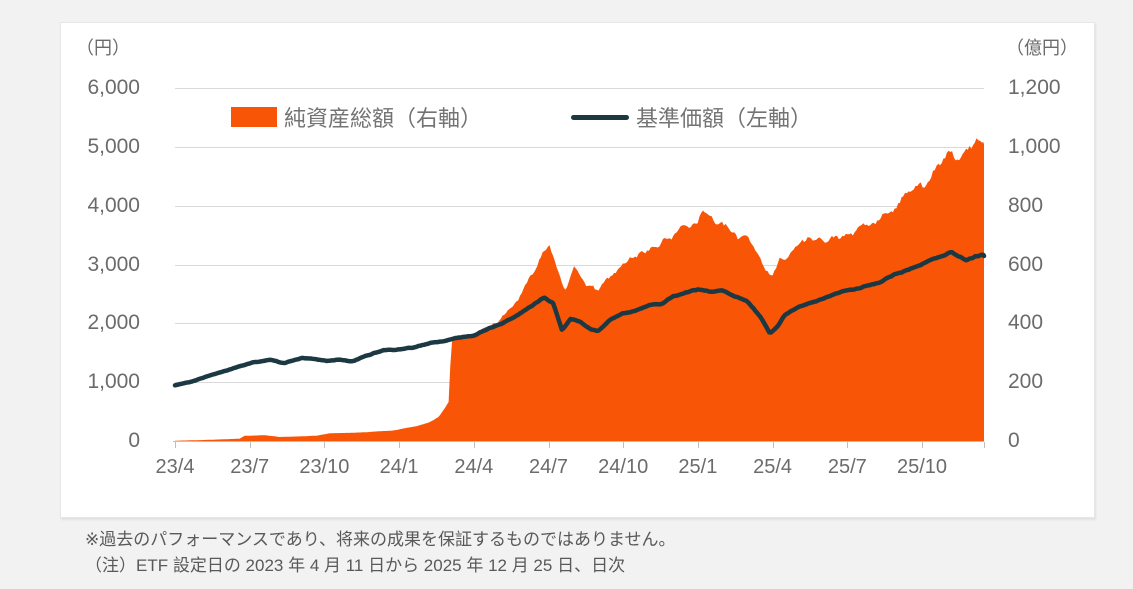 The image size is (1133, 589). Describe the element at coordinates (380, 539) in the screenshot. I see `footnote-disclaimer: ※過去のパフォーマンスであり、将来の成果を保証するものではありません。` at that location.